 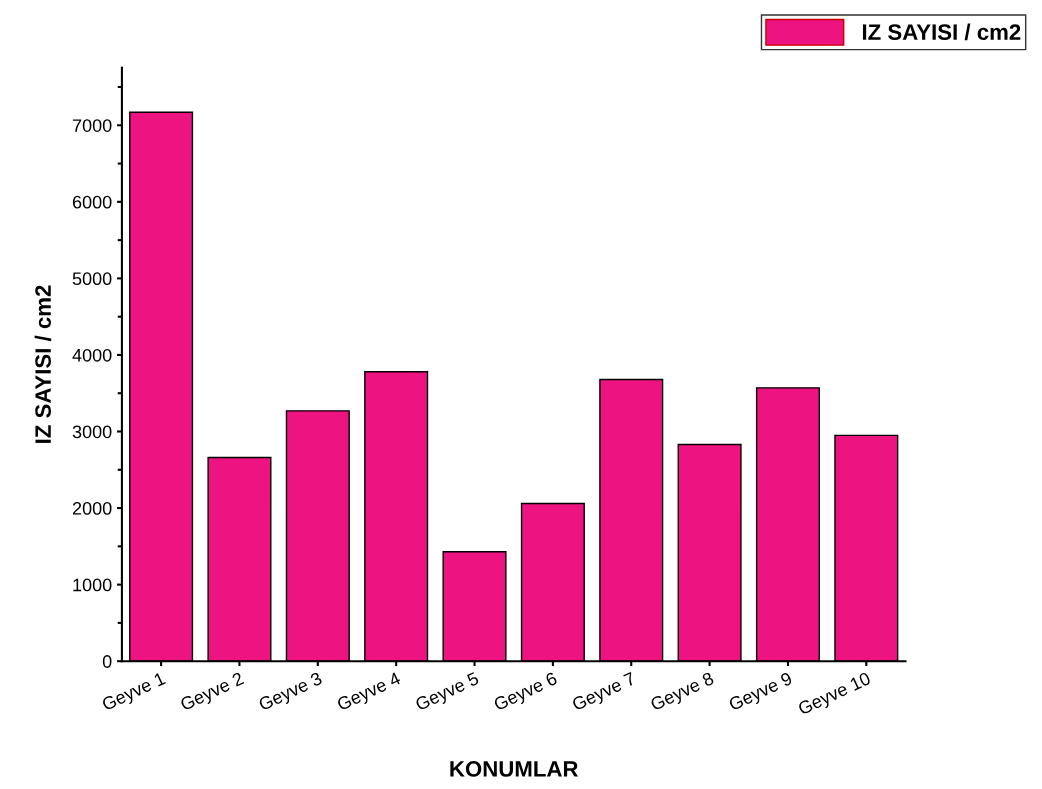 I want to click on y-tick-label: 4000, so click(x=92, y=355).